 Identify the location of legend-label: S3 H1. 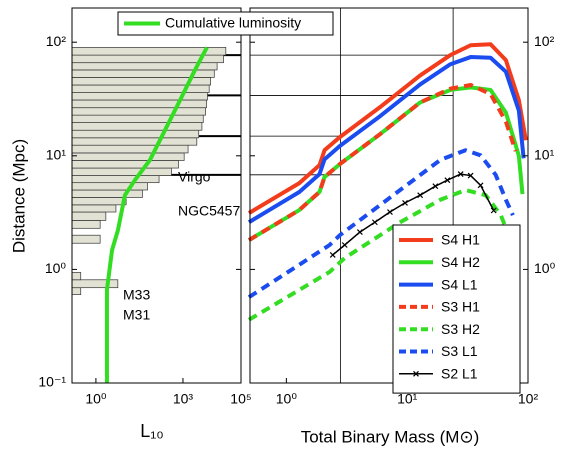
(460, 307).